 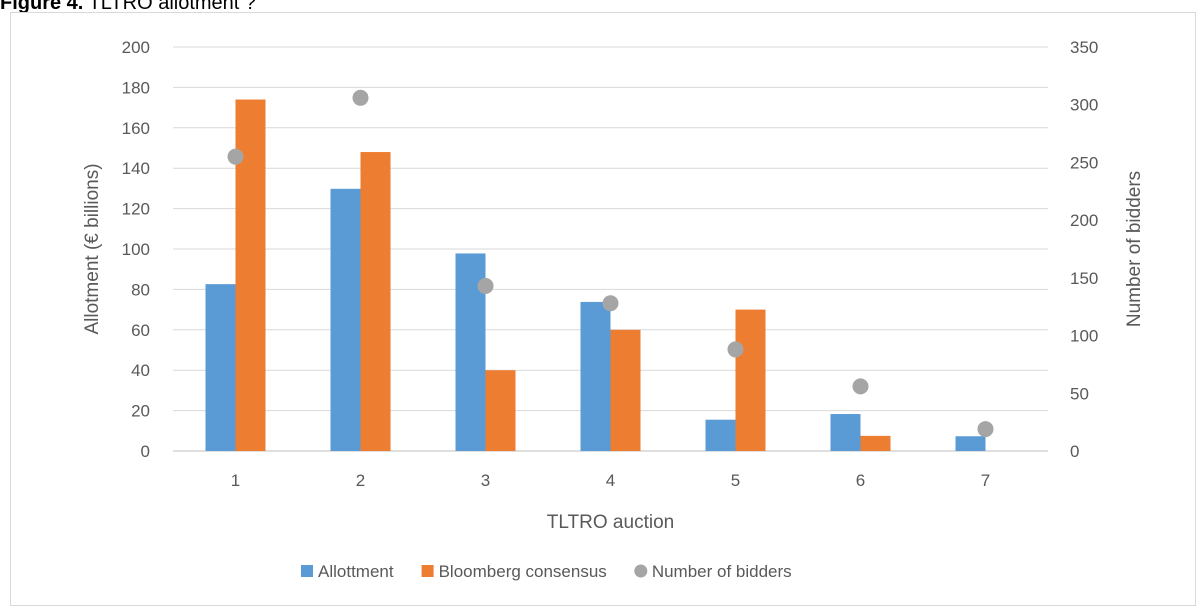 I want to click on x-tick-label: 7, so click(x=985, y=480).